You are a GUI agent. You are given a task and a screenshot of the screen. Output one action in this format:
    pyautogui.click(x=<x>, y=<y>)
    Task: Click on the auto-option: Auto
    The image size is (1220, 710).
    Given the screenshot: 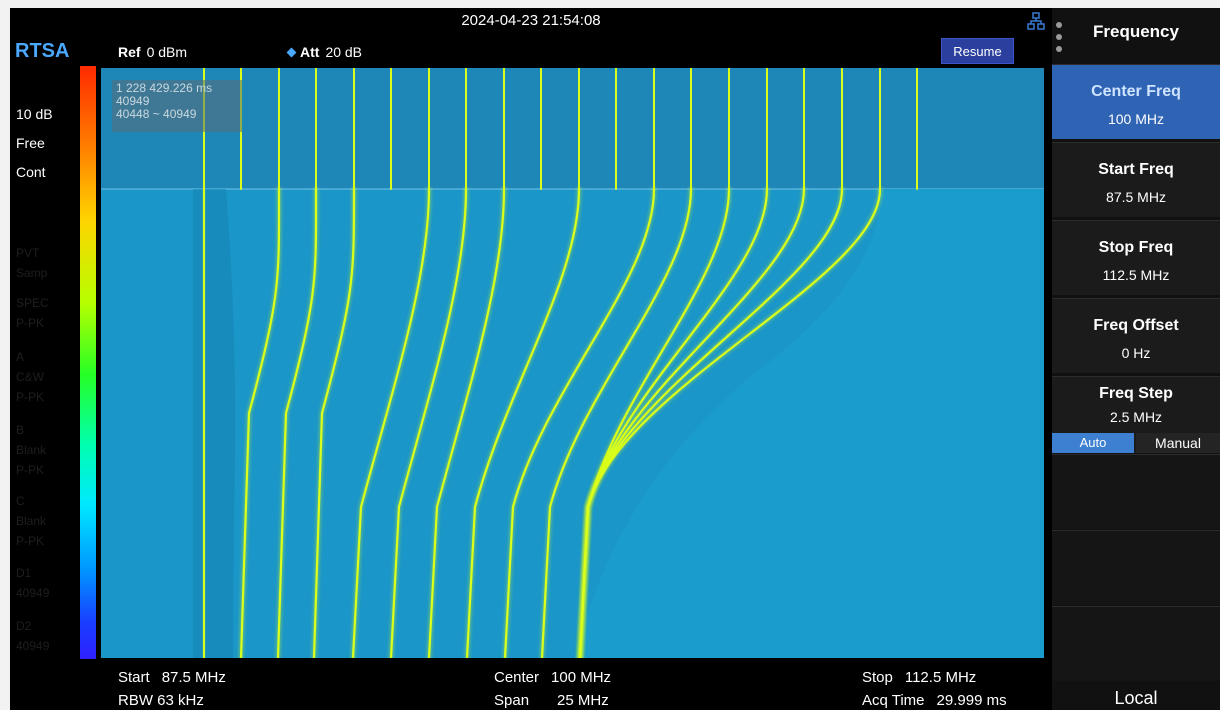 What is the action you would take?
    pyautogui.click(x=1093, y=443)
    